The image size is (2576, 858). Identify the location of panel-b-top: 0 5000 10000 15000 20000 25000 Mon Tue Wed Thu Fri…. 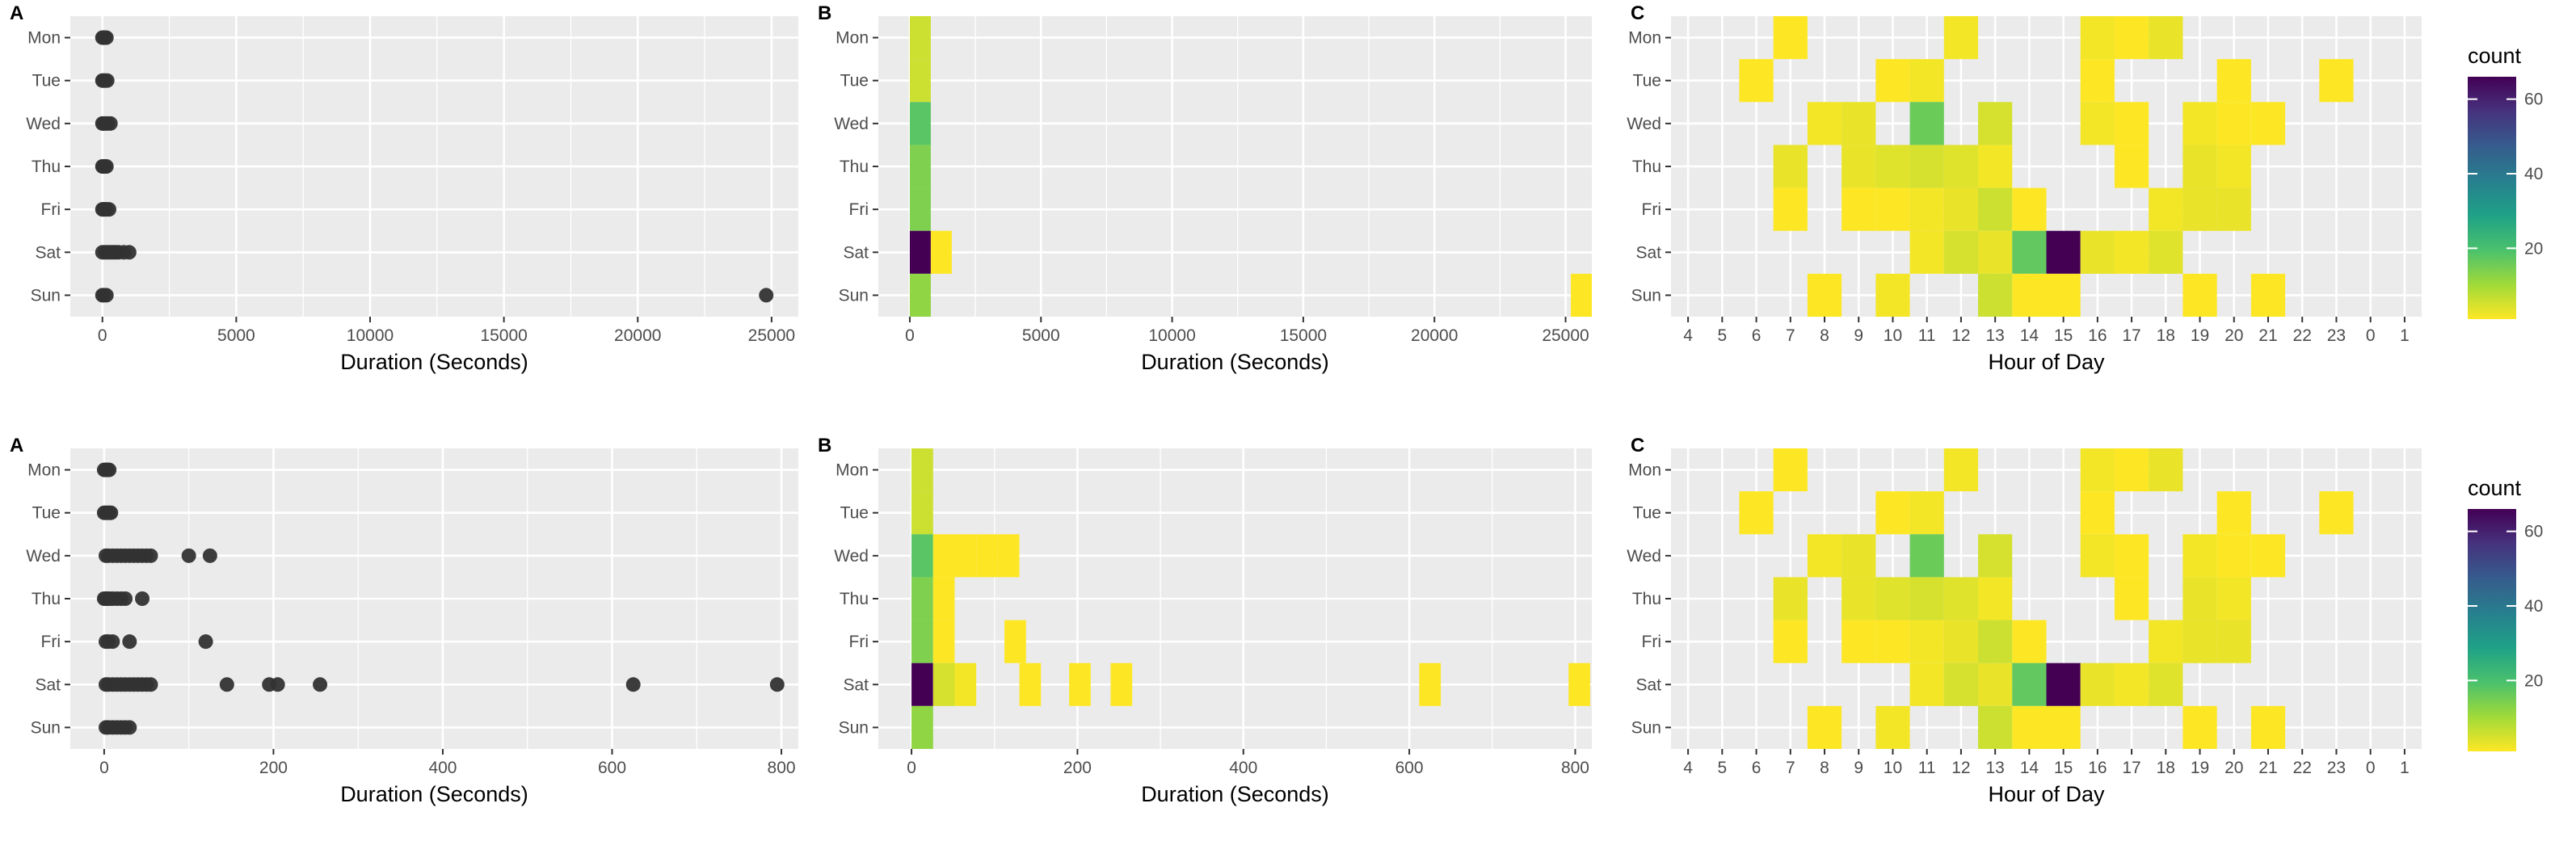
(1205, 188).